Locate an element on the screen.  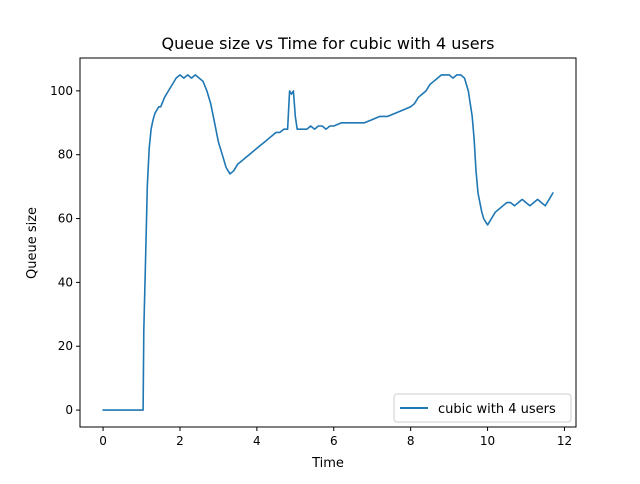
y-tick-label: 40 is located at coordinates (65, 282).